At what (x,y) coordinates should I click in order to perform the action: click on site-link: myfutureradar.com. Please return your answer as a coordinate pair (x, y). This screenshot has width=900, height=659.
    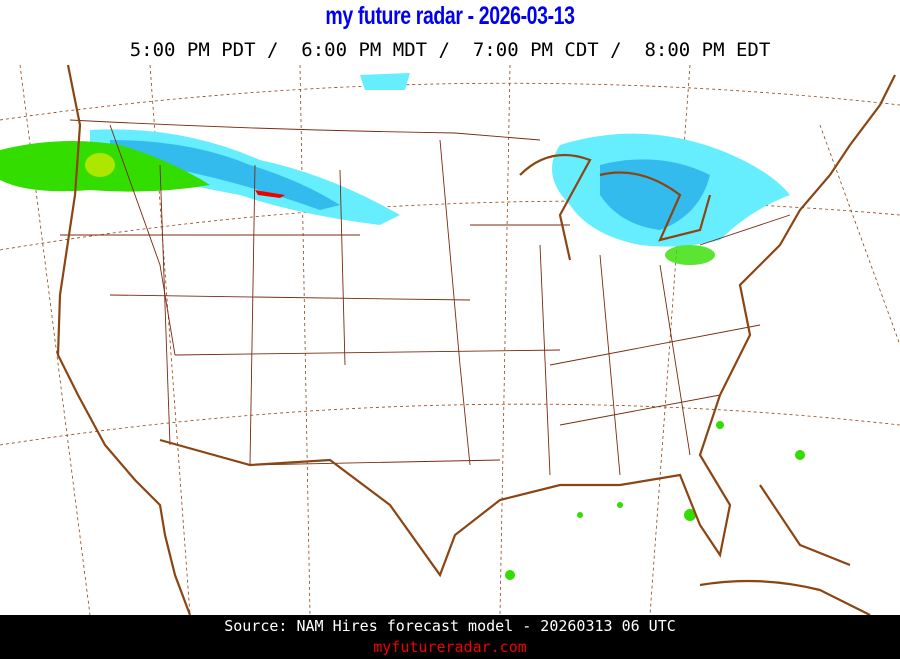
    Looking at the image, I should click on (450, 647).